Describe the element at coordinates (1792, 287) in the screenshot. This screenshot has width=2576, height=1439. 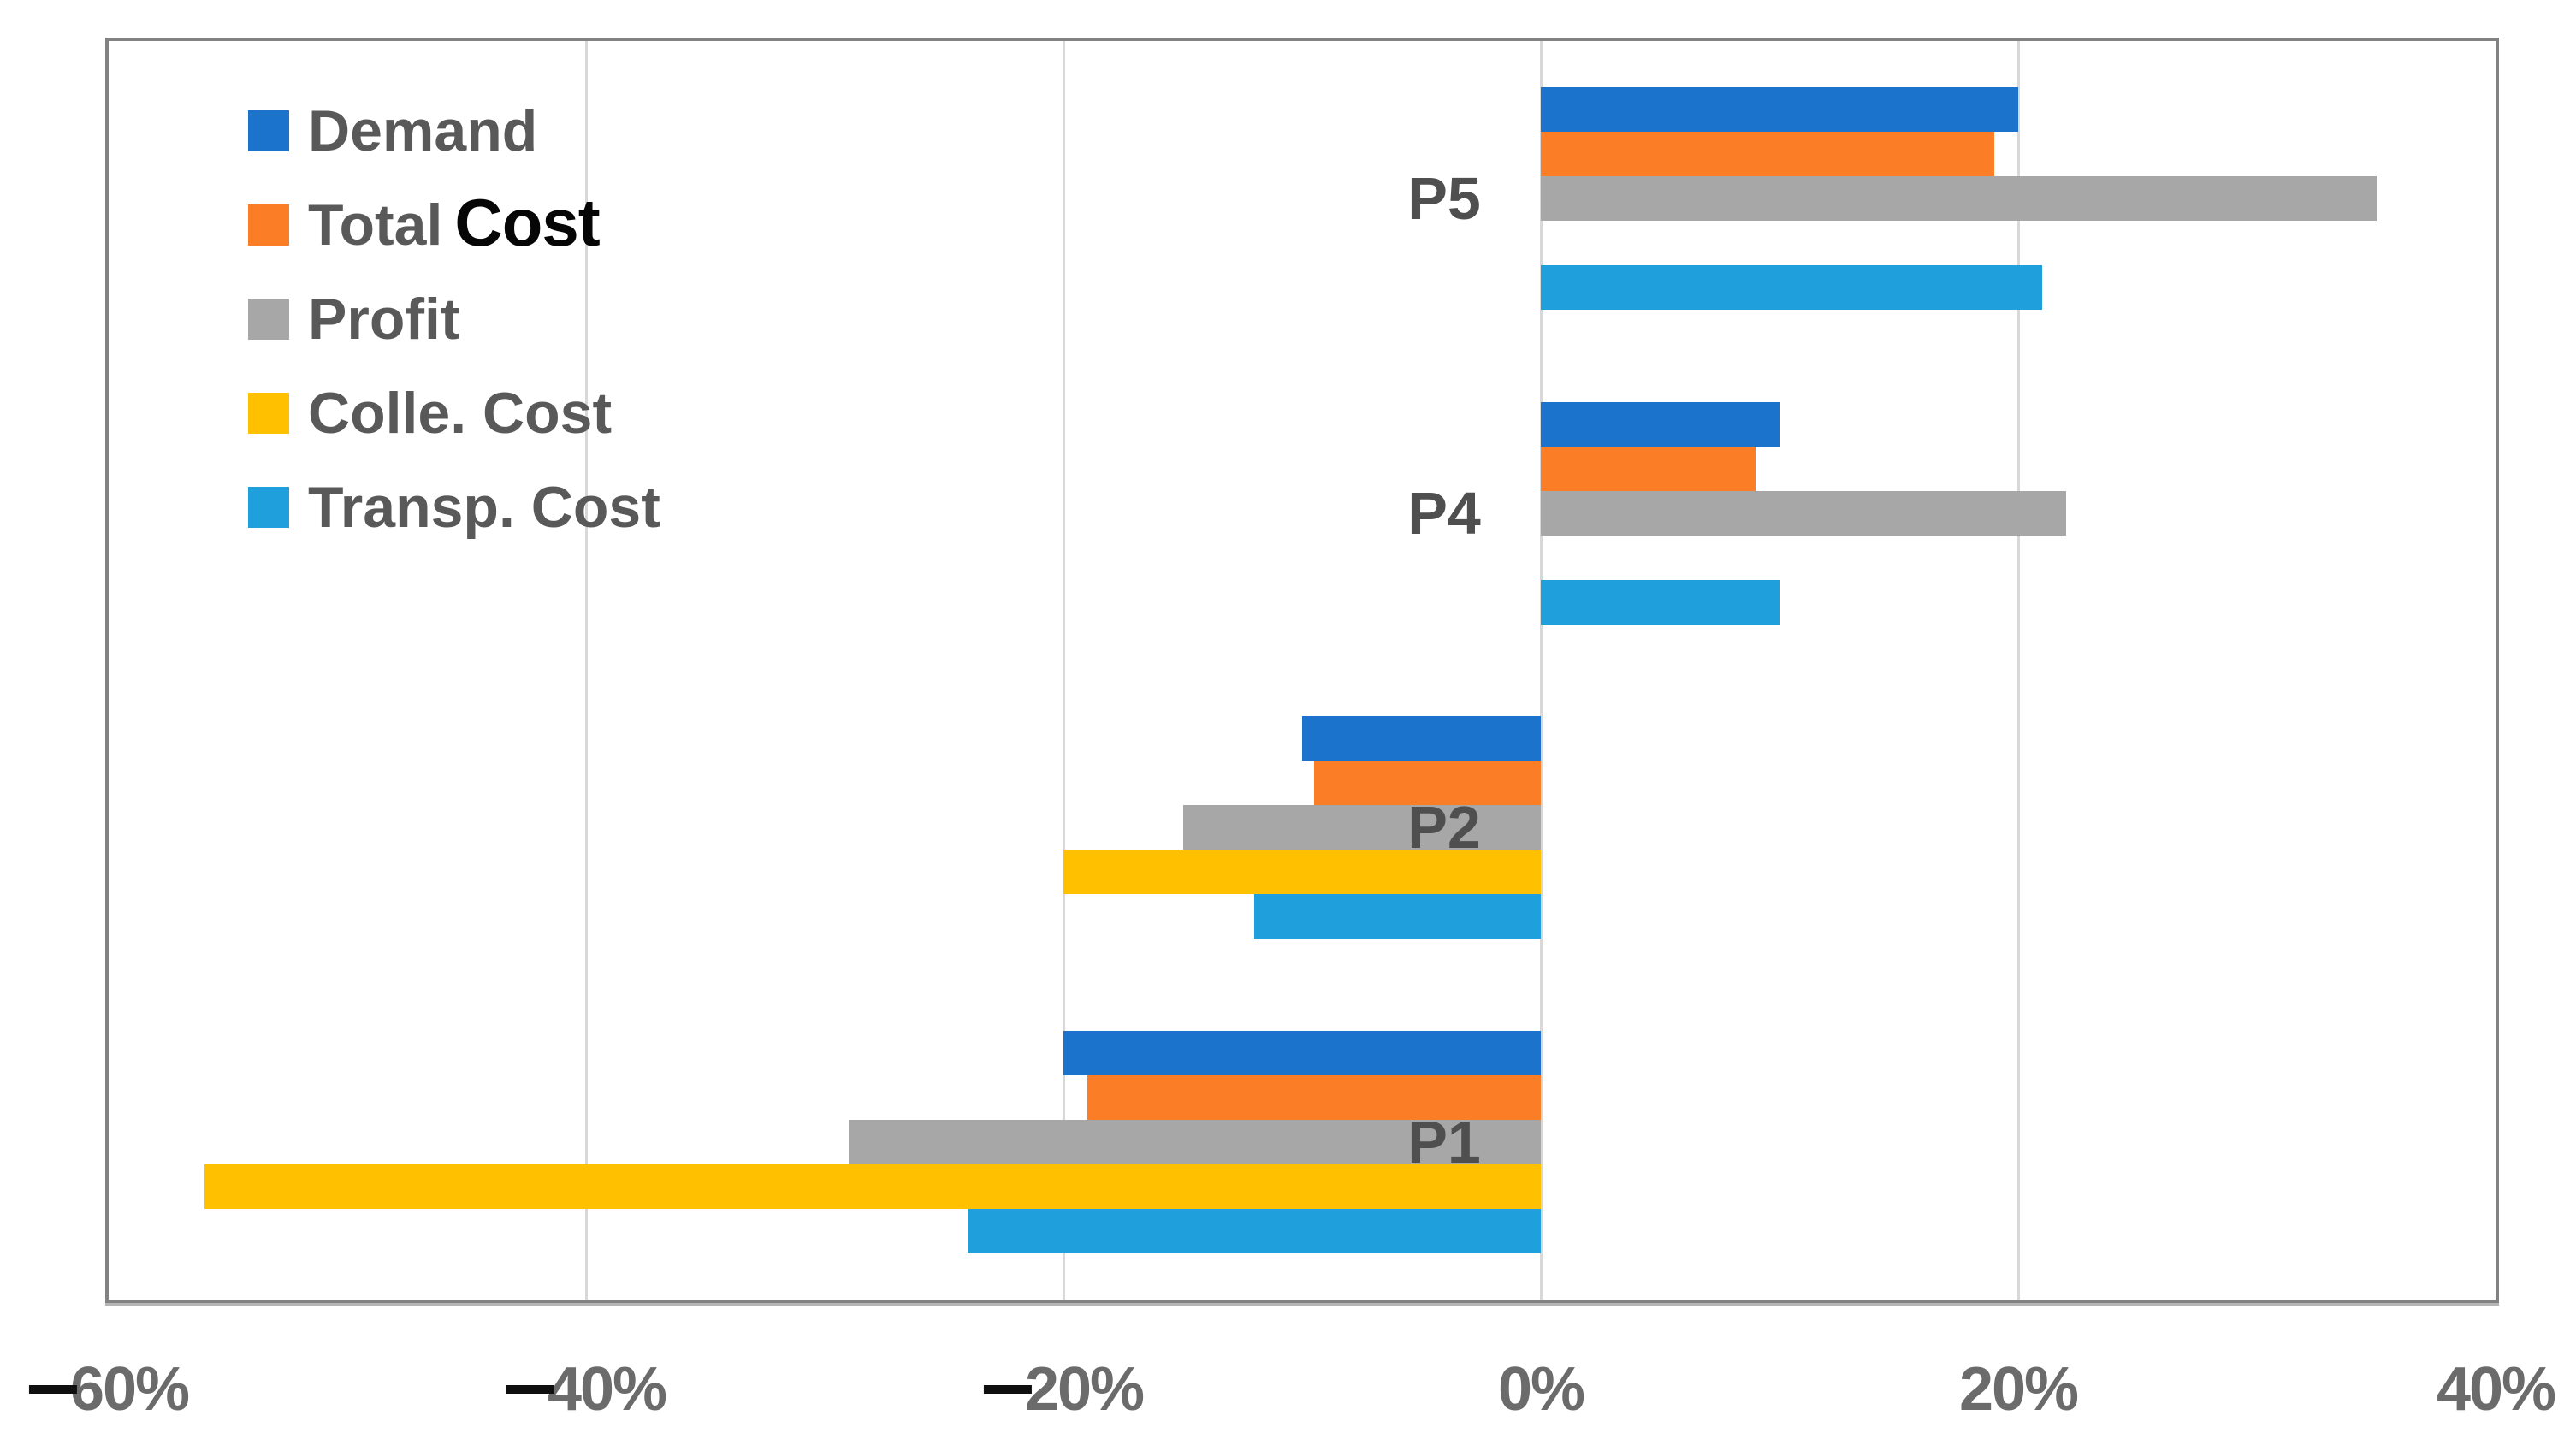
I see `bar-transp-cost-p5` at that location.